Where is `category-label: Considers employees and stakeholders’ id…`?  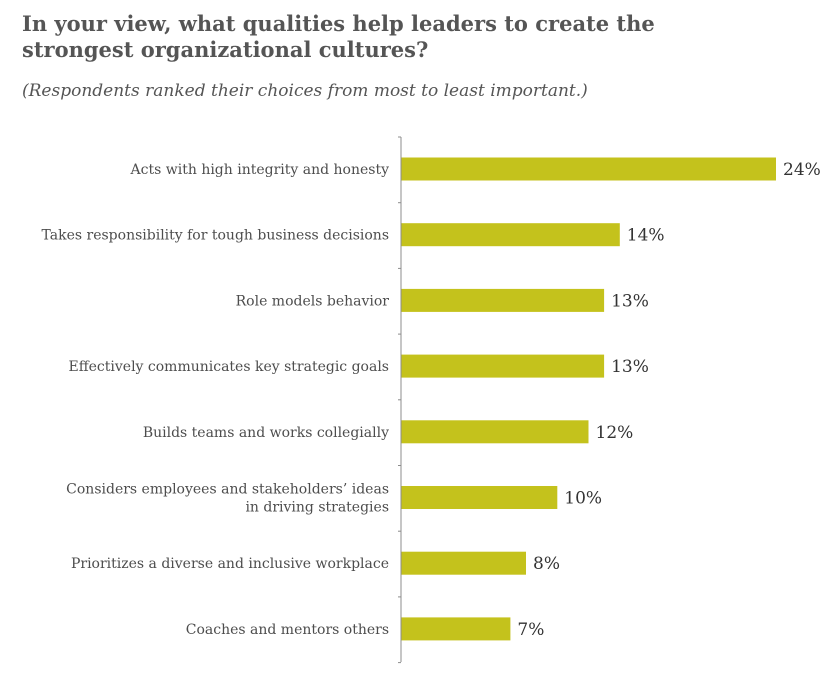 category-label: Considers employees and stakeholders’ id… is located at coordinates (227, 499).